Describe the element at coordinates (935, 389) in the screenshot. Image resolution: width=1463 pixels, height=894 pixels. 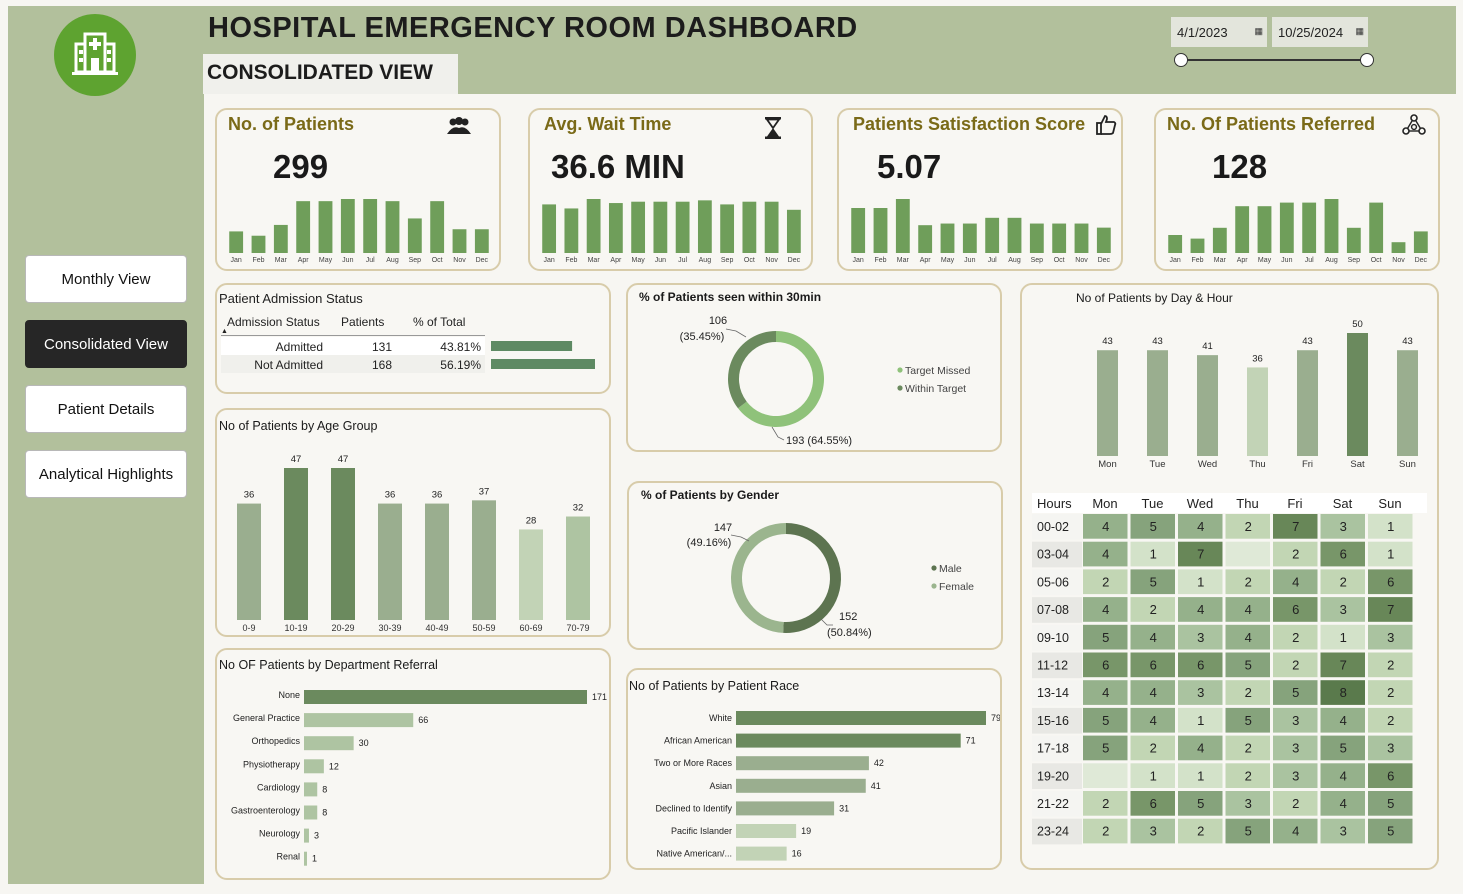
I see `legend-label: Within Target` at that location.